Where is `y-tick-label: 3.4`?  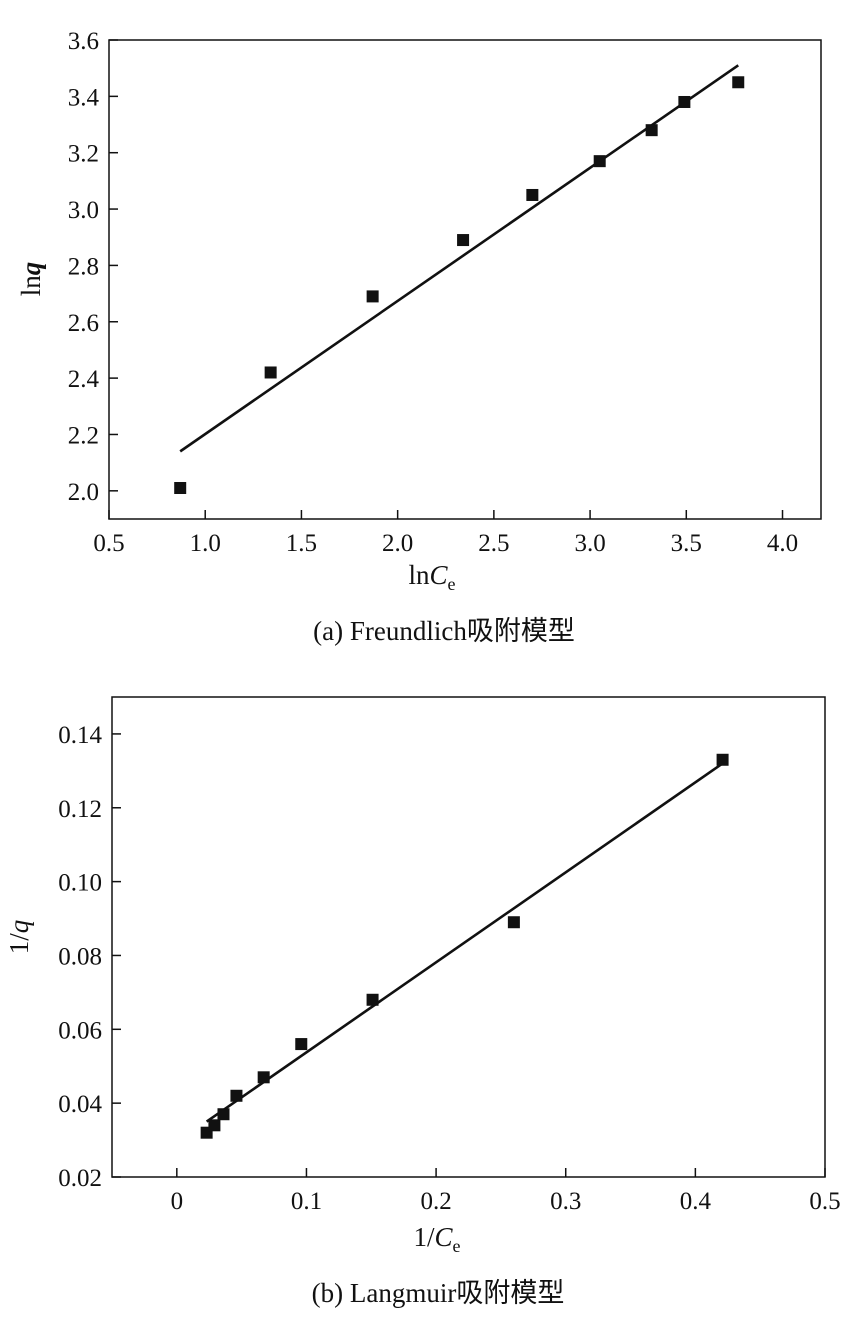 y-tick-label: 3.4 is located at coordinates (84, 97).